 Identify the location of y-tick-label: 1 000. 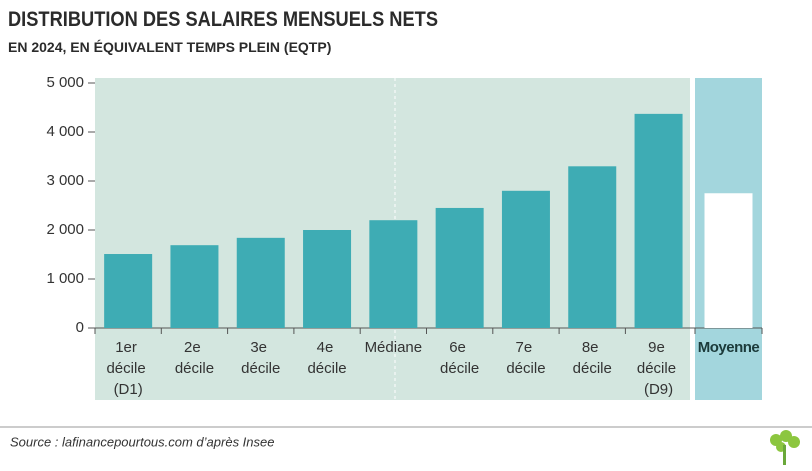
(65, 278).